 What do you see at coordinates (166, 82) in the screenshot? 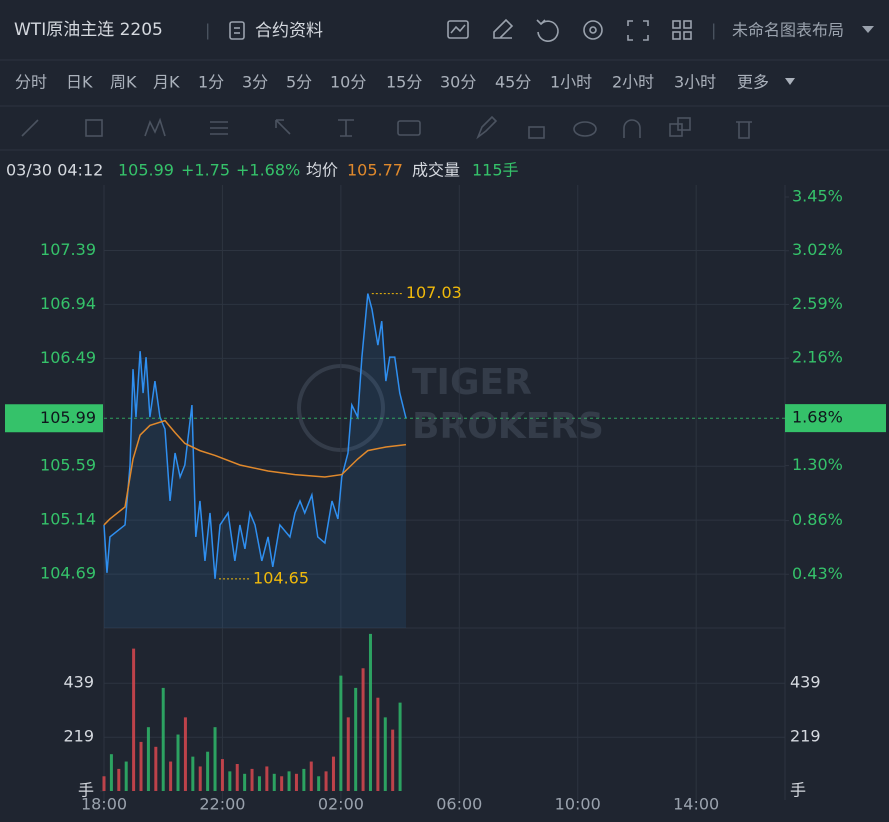
I see `period-tab: 月K` at bounding box center [166, 82].